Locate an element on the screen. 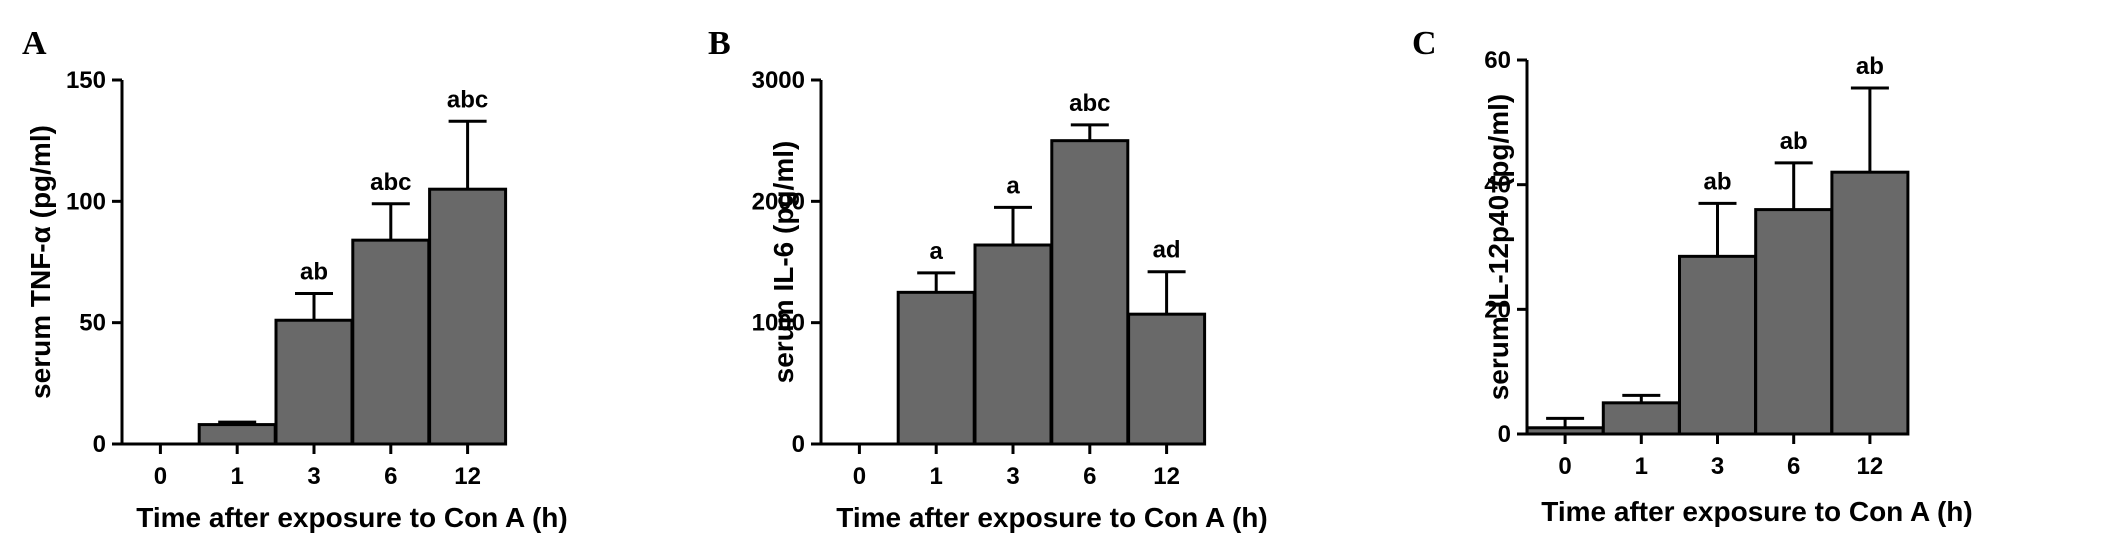 The image size is (2126, 537). x-axis-title-a: Time after exposure to Con A (h) is located at coordinates (351, 517).